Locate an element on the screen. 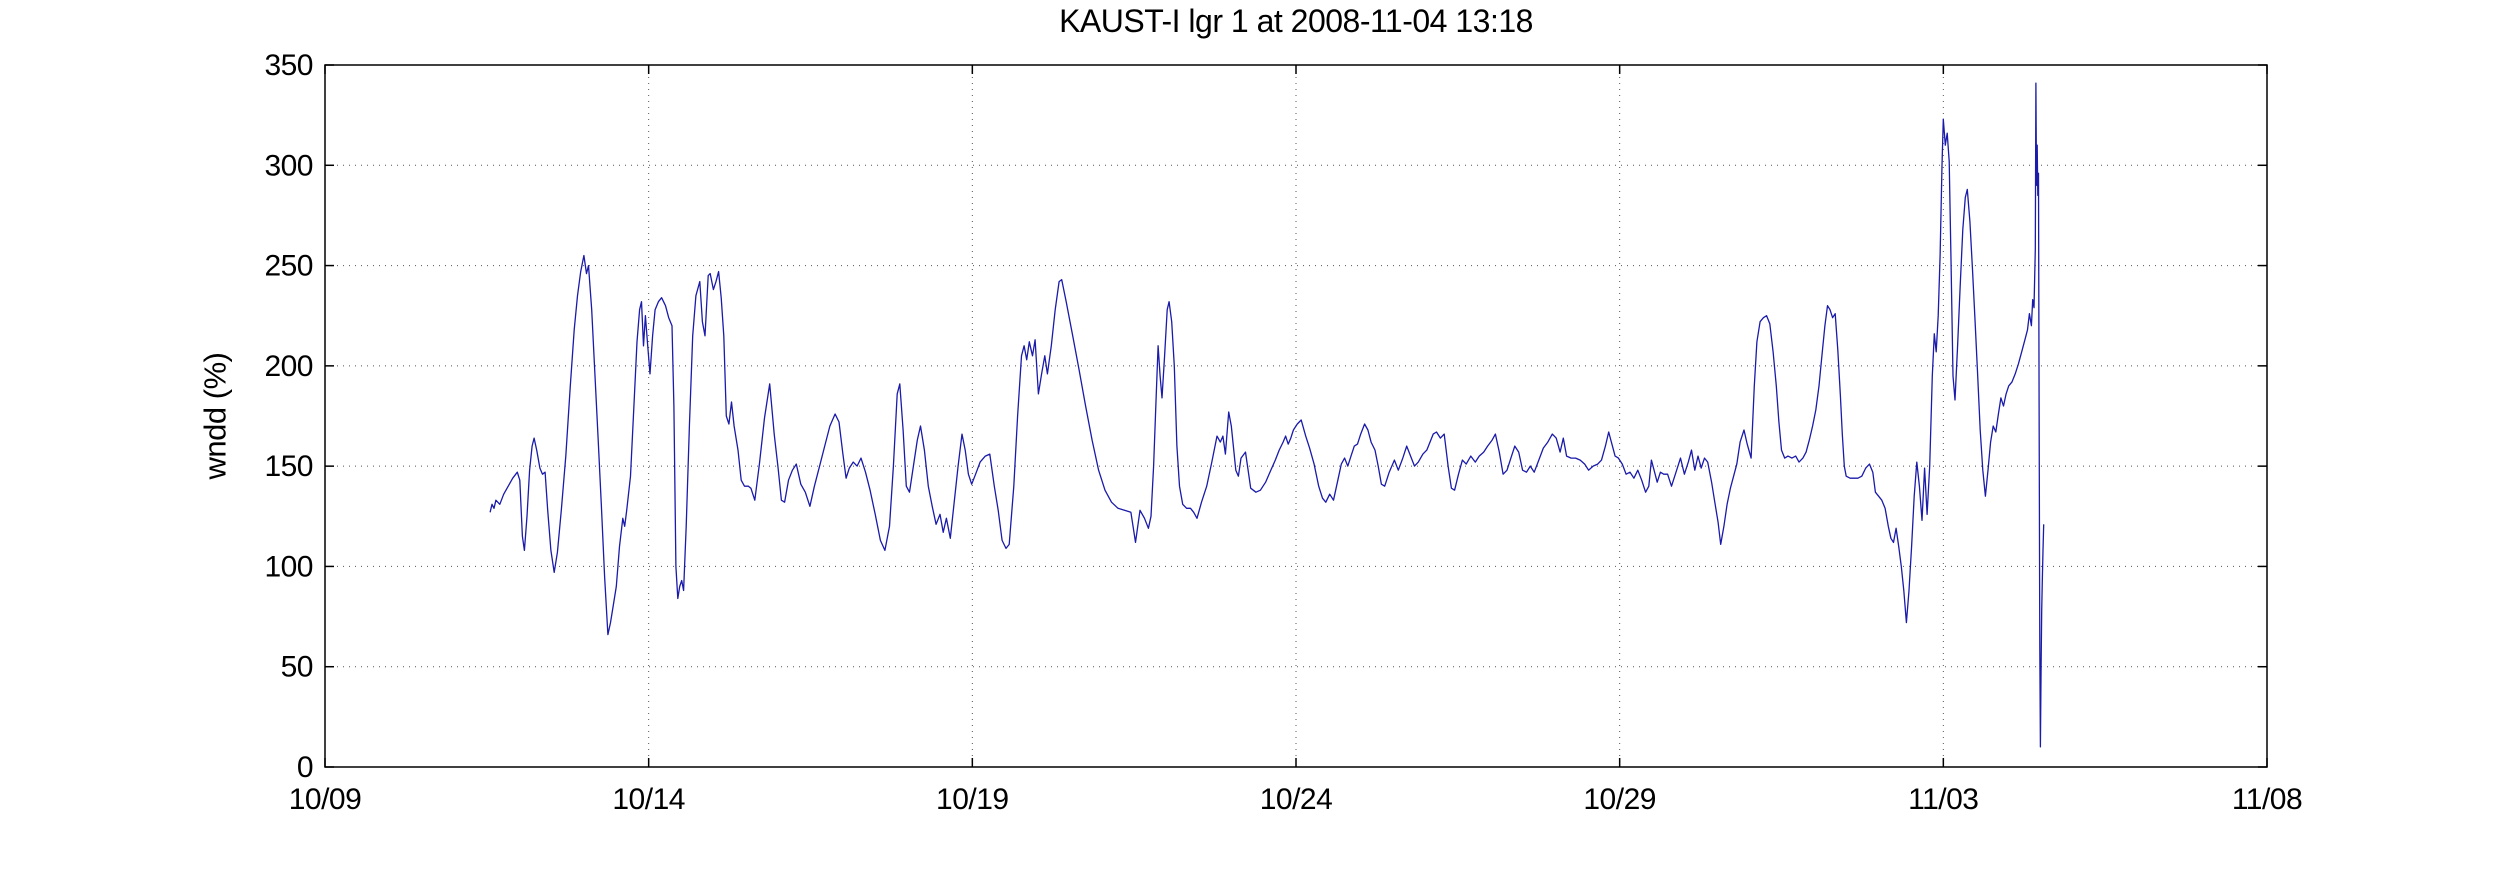  y-tick-label: 100 is located at coordinates (288, 566).